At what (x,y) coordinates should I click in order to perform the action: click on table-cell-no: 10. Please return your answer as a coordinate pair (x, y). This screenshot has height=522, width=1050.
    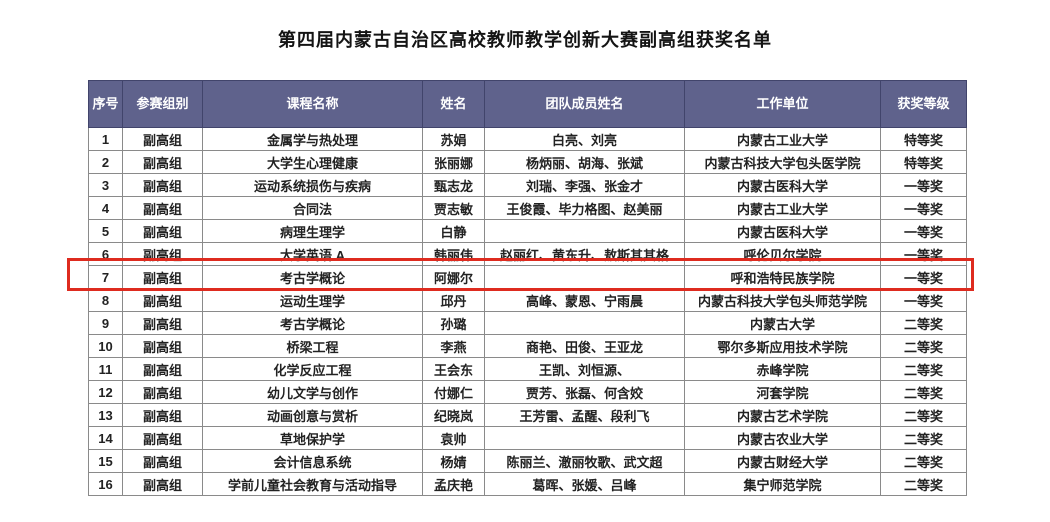
    Looking at the image, I should click on (105, 346).